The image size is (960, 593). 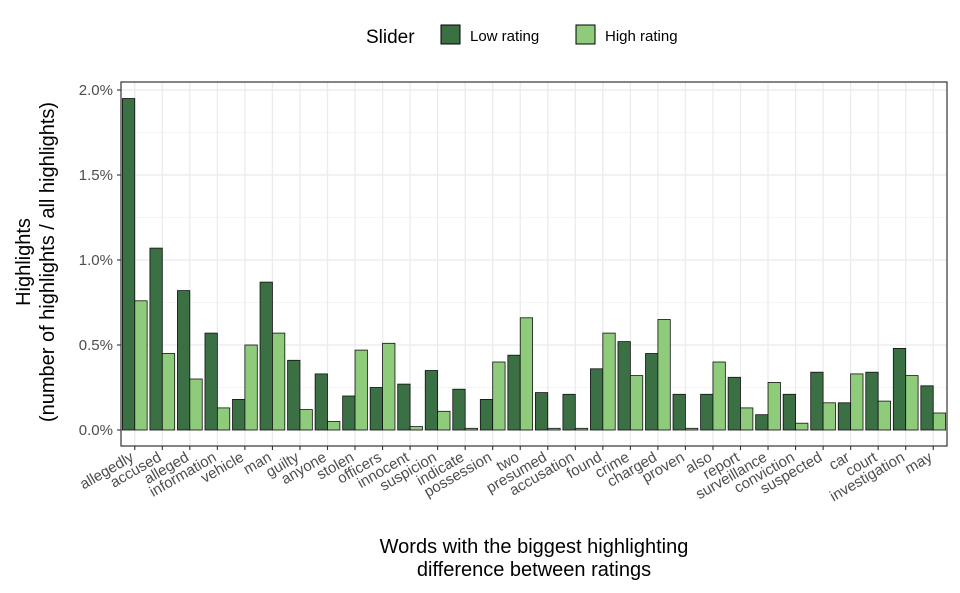 I want to click on bar-high-charged, so click(x=664, y=375).